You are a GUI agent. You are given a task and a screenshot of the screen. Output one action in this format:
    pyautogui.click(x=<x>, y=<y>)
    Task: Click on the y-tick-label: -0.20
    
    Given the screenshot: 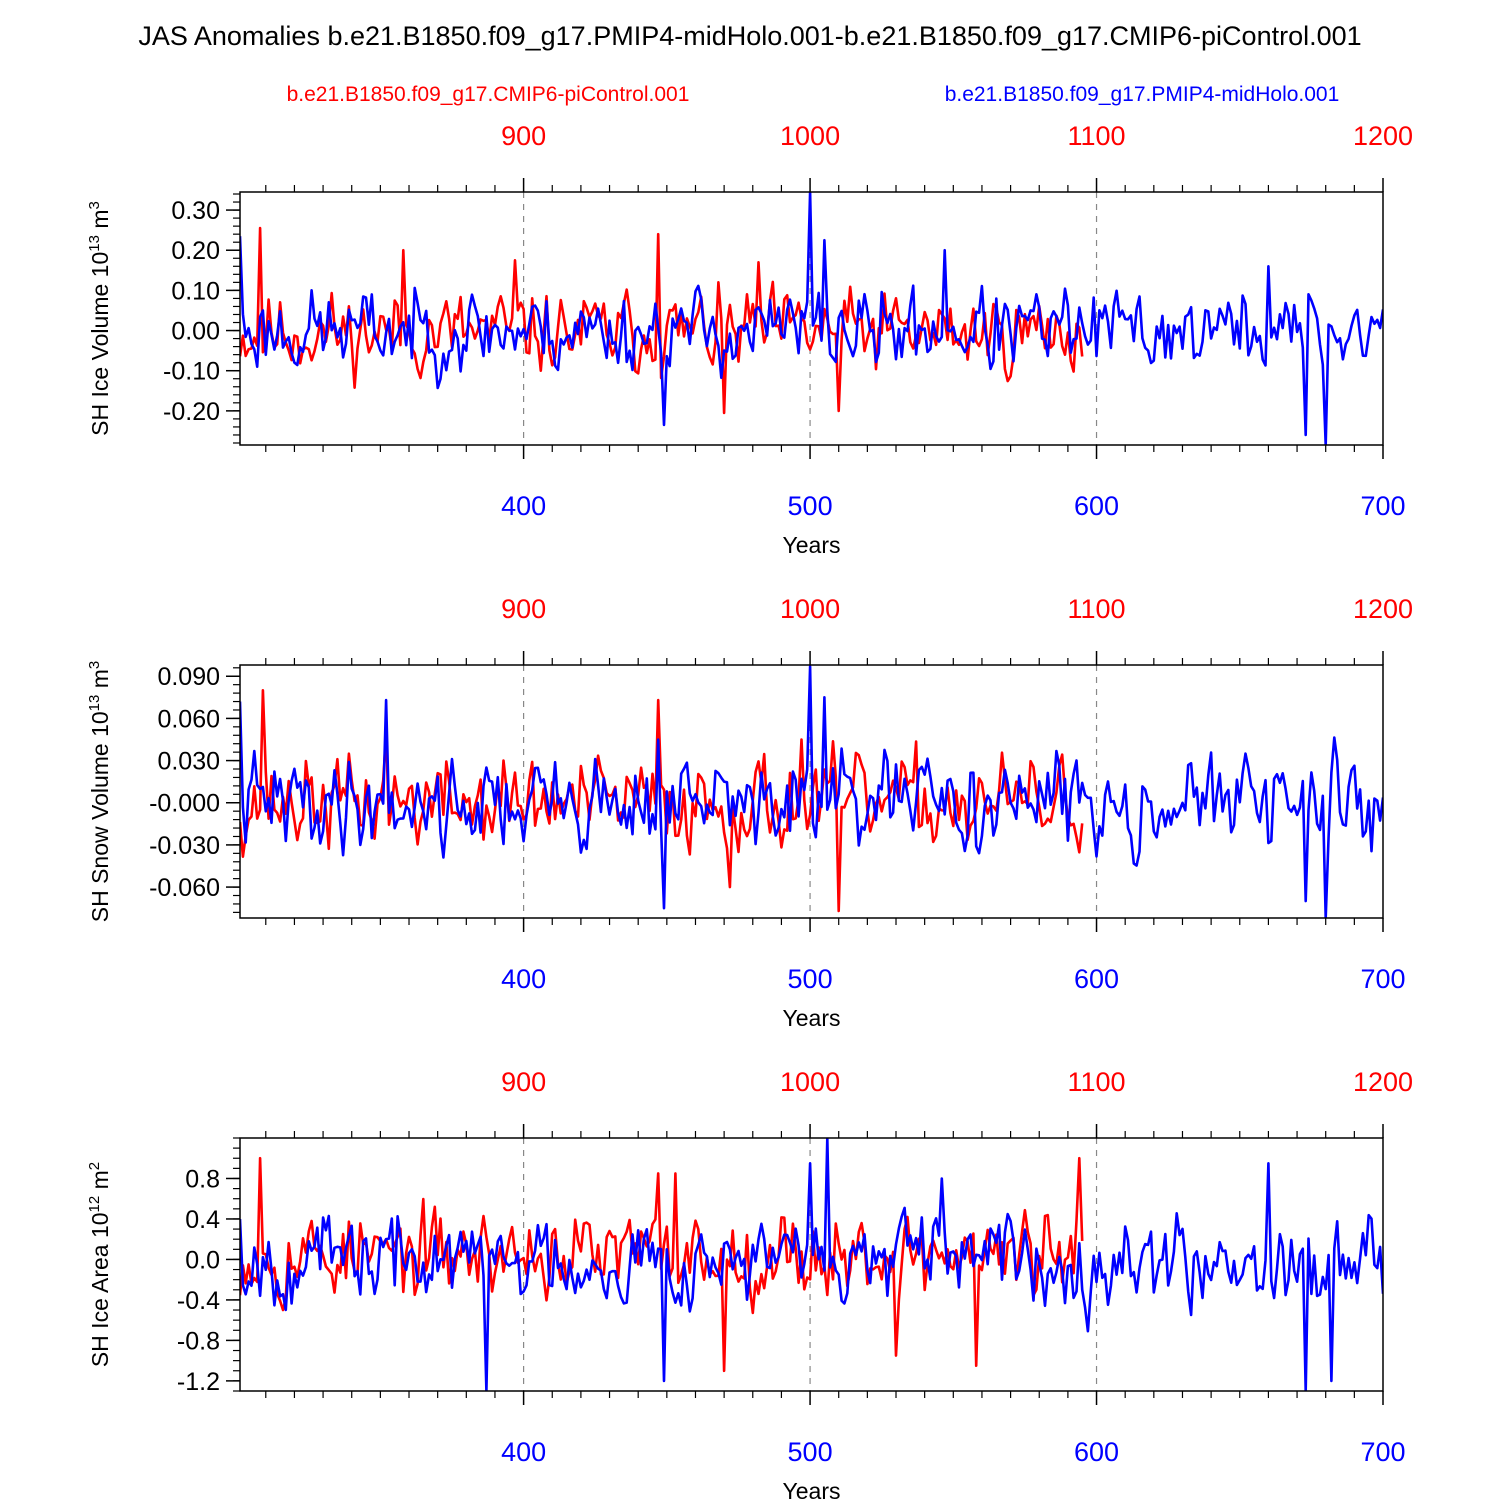 What is the action you would take?
    pyautogui.click(x=191, y=412)
    